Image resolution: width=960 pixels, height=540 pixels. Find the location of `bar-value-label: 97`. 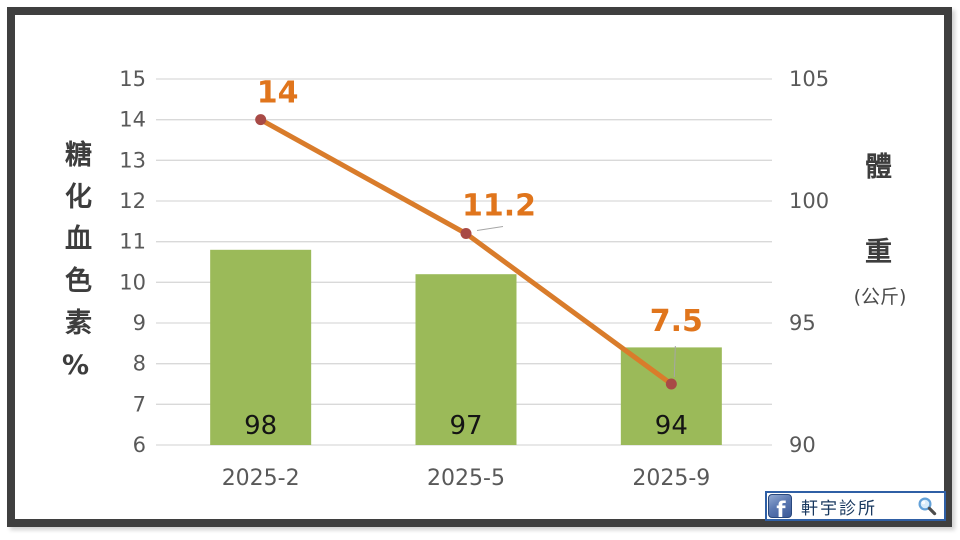

bar-value-label: 97 is located at coordinates (465, 426).